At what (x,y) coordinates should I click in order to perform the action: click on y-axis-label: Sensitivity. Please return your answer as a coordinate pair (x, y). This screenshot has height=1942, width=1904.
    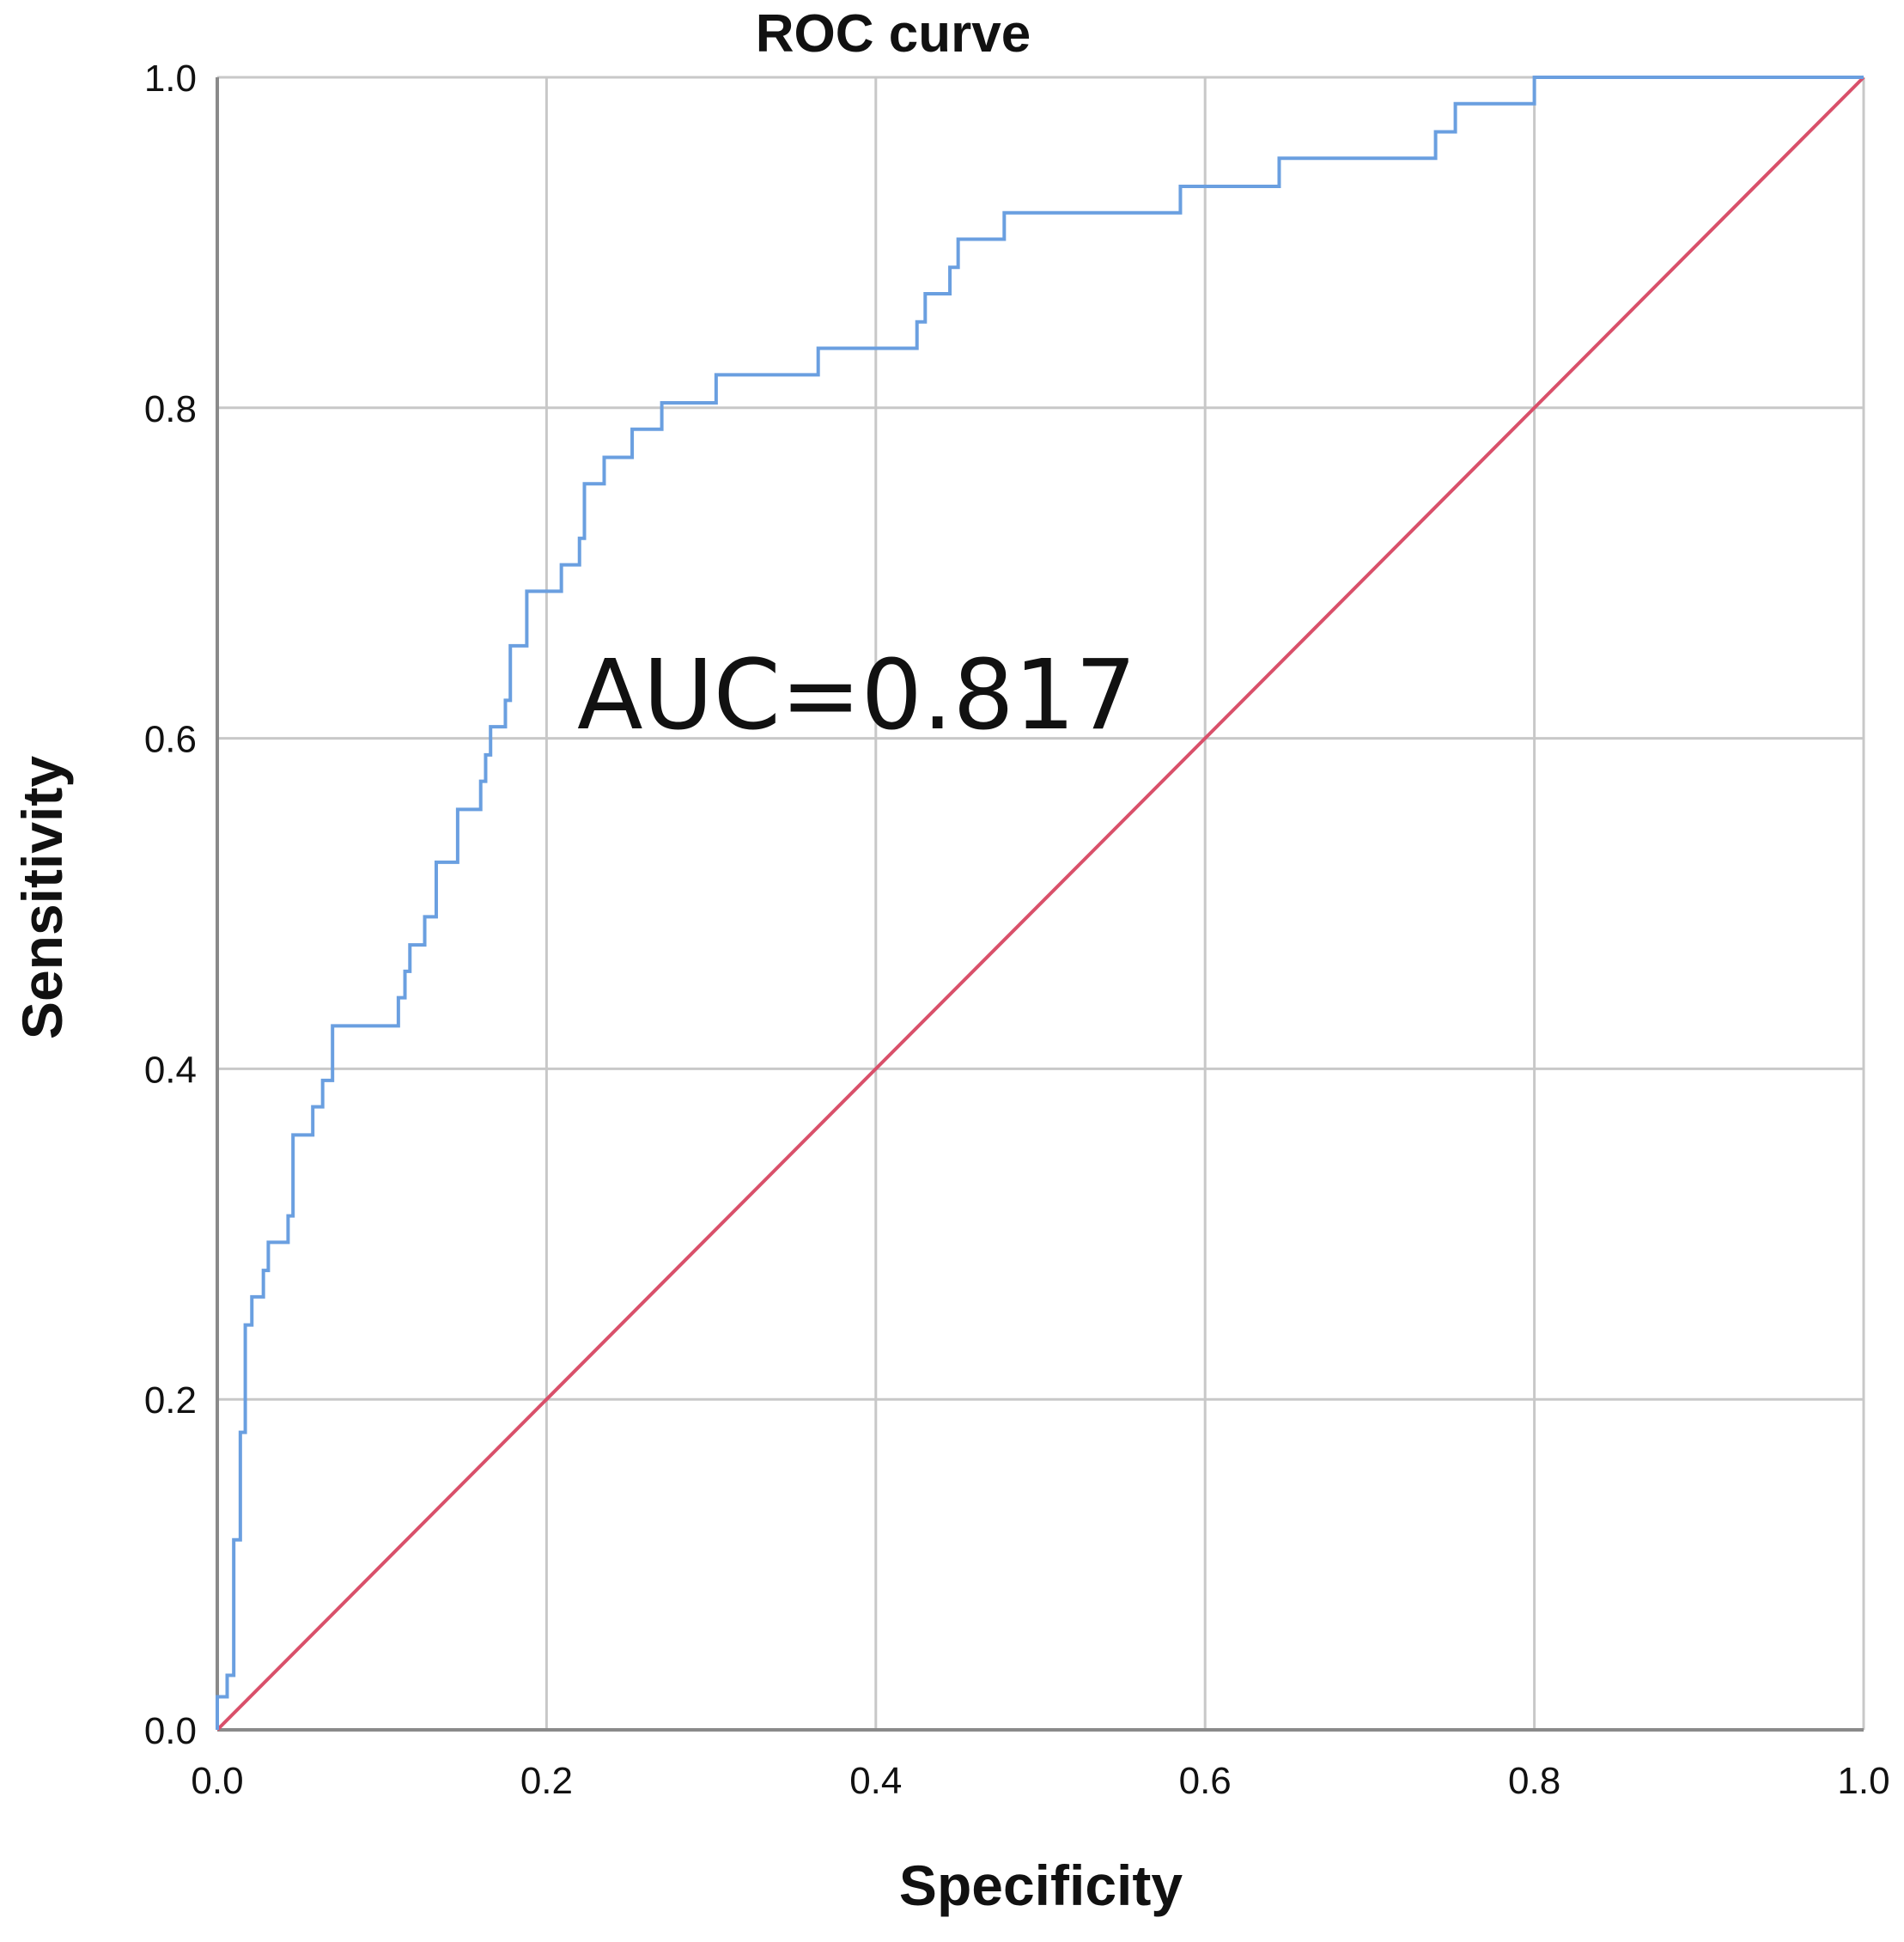
    Looking at the image, I should click on (42, 897).